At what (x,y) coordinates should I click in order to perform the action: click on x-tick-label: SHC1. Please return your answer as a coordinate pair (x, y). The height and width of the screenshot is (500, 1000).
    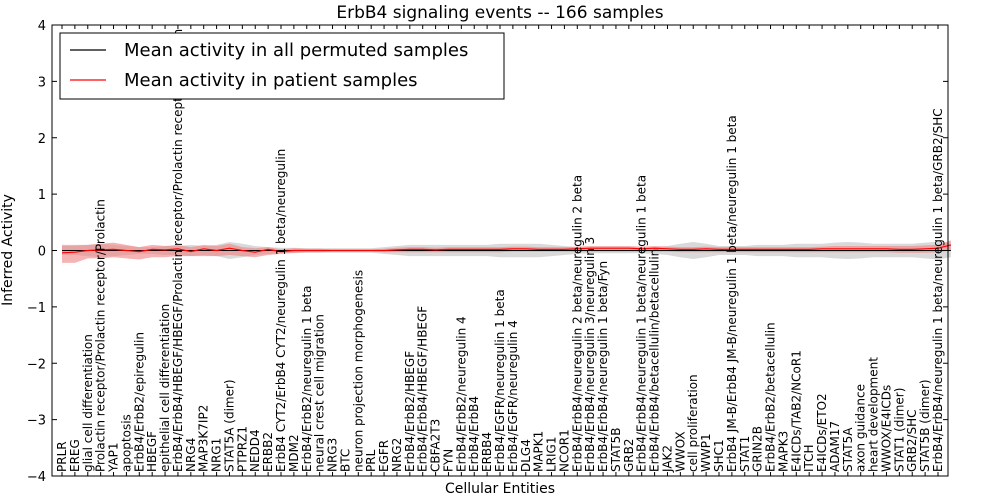
    Looking at the image, I should click on (719, 455).